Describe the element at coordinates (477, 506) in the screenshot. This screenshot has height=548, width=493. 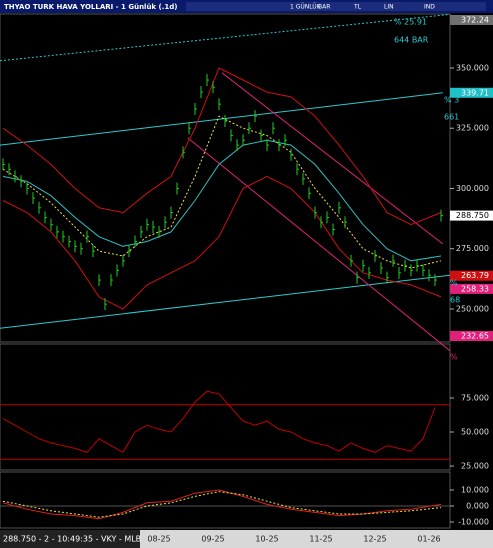
I see `y-tick-label: 0.000` at that location.